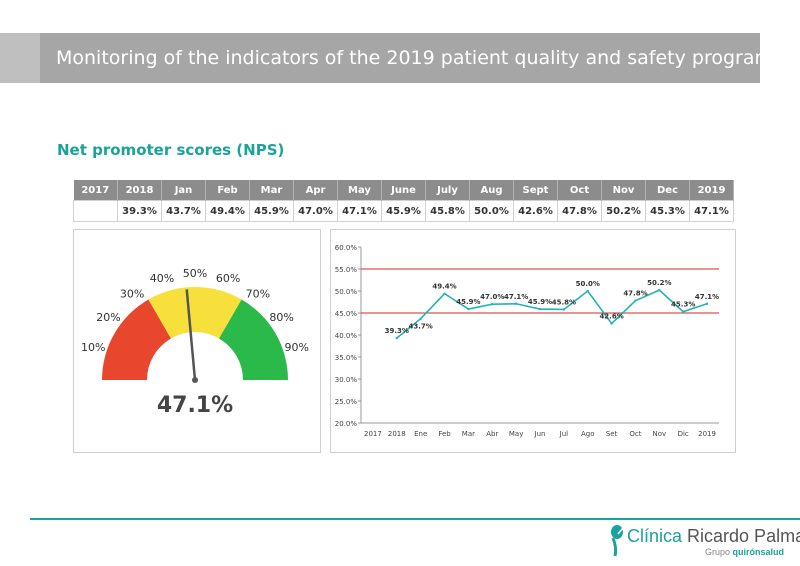 This screenshot has height=566, width=800. What do you see at coordinates (588, 434) in the screenshot?
I see `x-tick-label: Ago` at bounding box center [588, 434].